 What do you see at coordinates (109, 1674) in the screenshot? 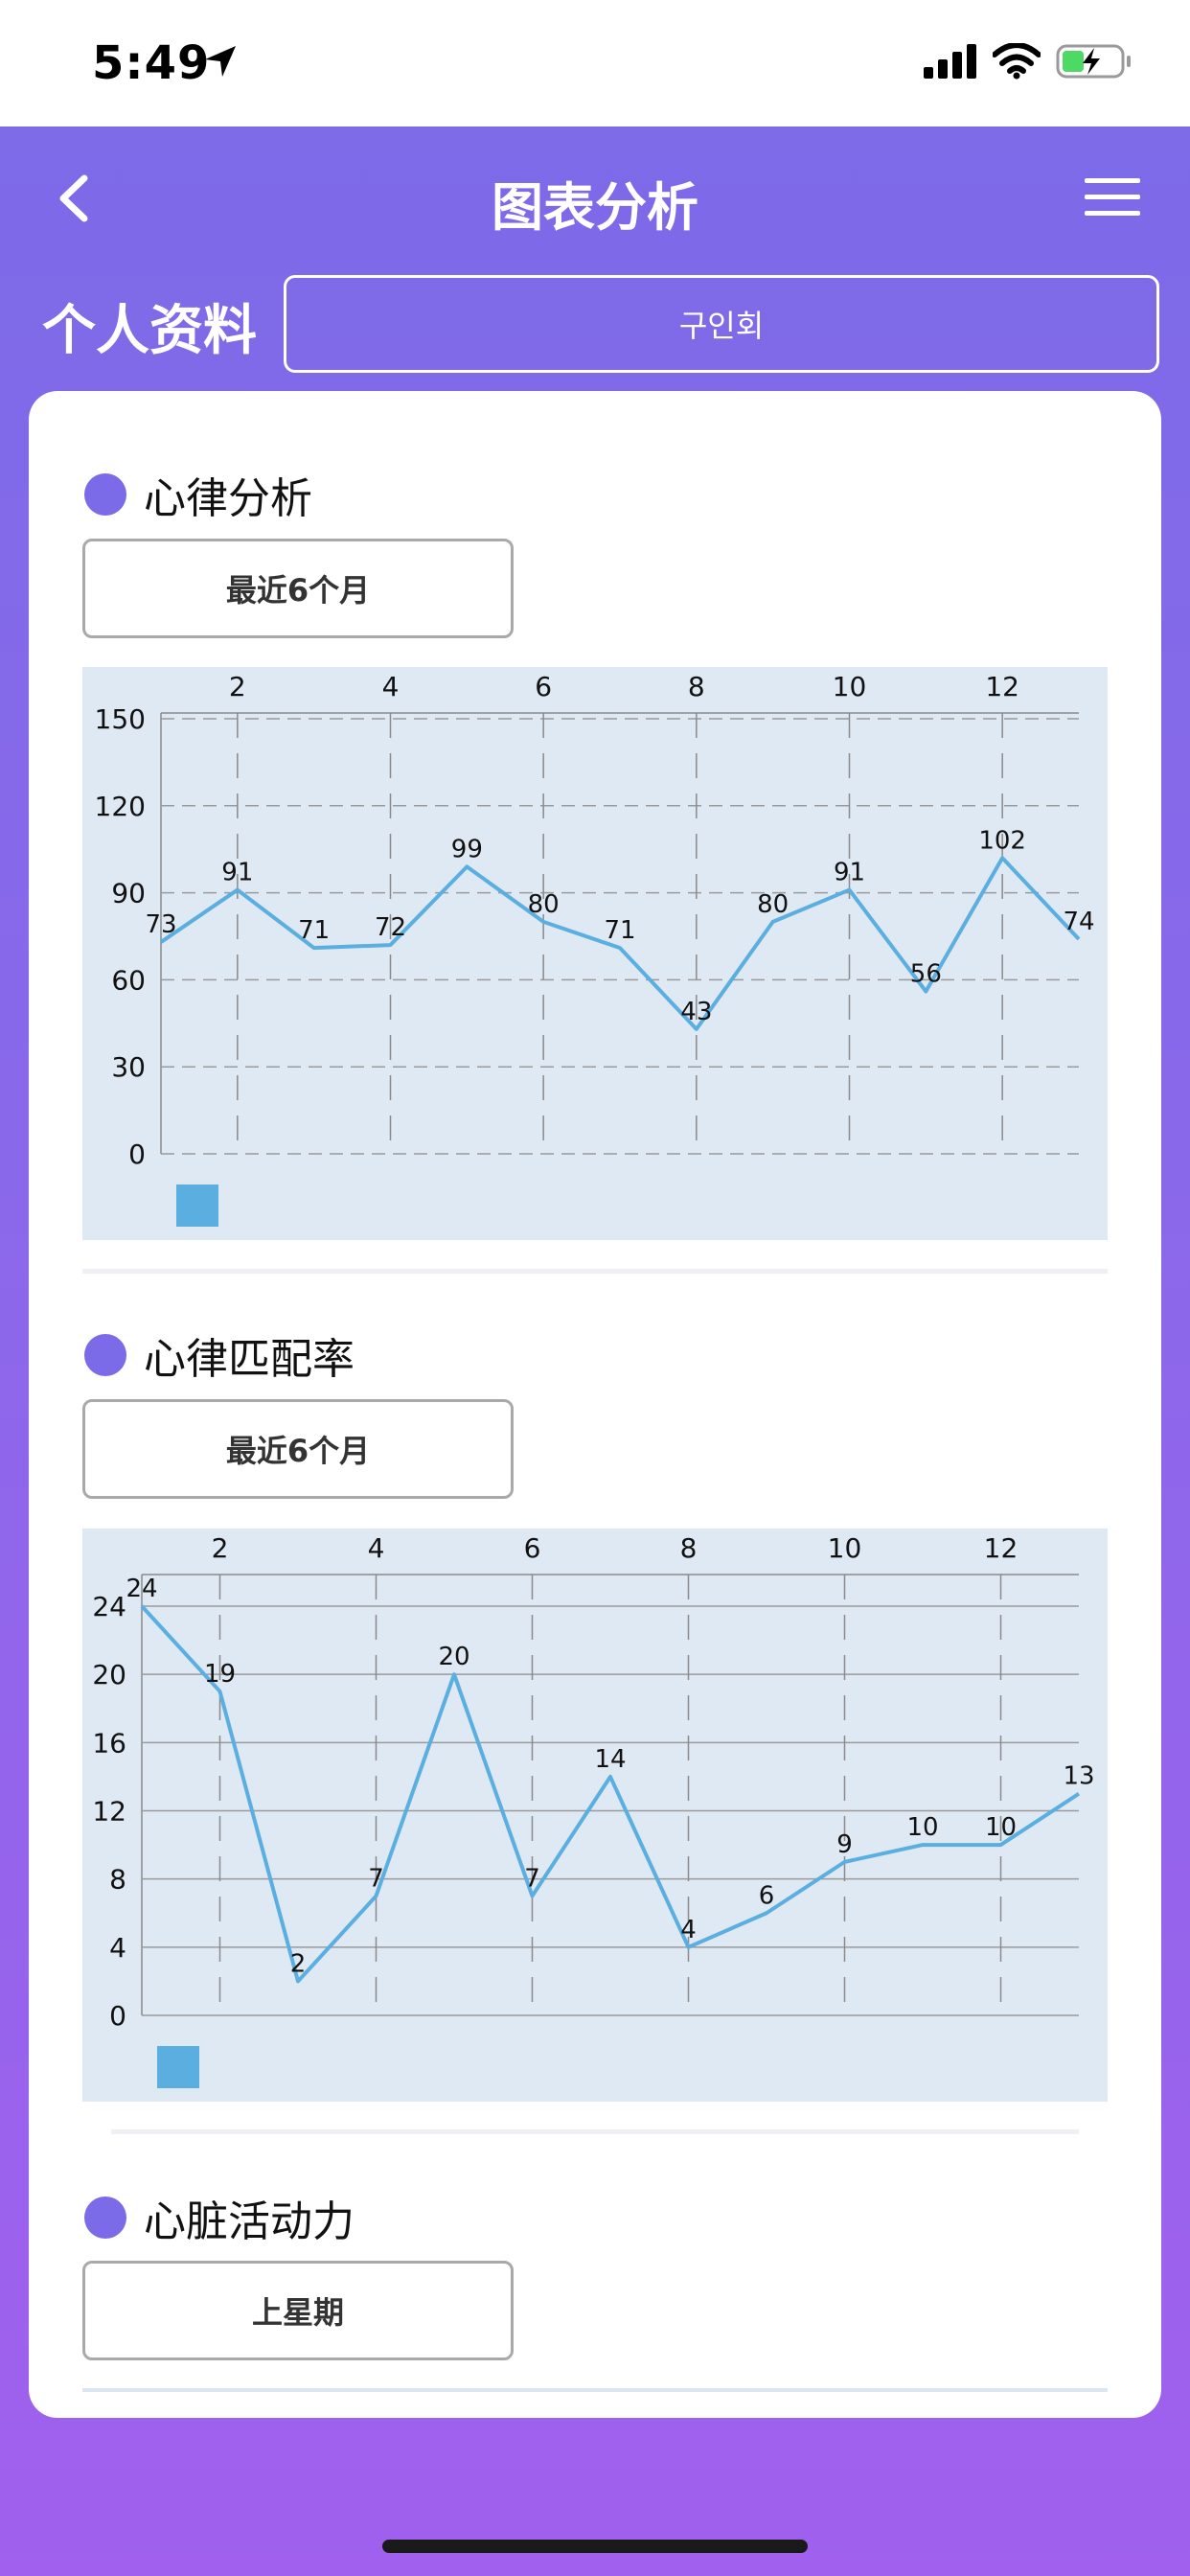
I see `y-tick-label: 20` at bounding box center [109, 1674].